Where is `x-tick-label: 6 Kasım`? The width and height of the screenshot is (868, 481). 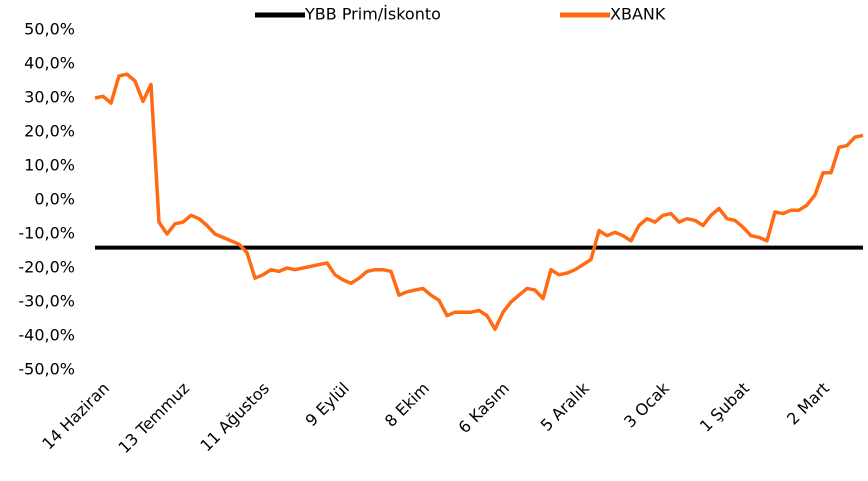
x-tick-label: 6 Kasım is located at coordinates (484, 408).